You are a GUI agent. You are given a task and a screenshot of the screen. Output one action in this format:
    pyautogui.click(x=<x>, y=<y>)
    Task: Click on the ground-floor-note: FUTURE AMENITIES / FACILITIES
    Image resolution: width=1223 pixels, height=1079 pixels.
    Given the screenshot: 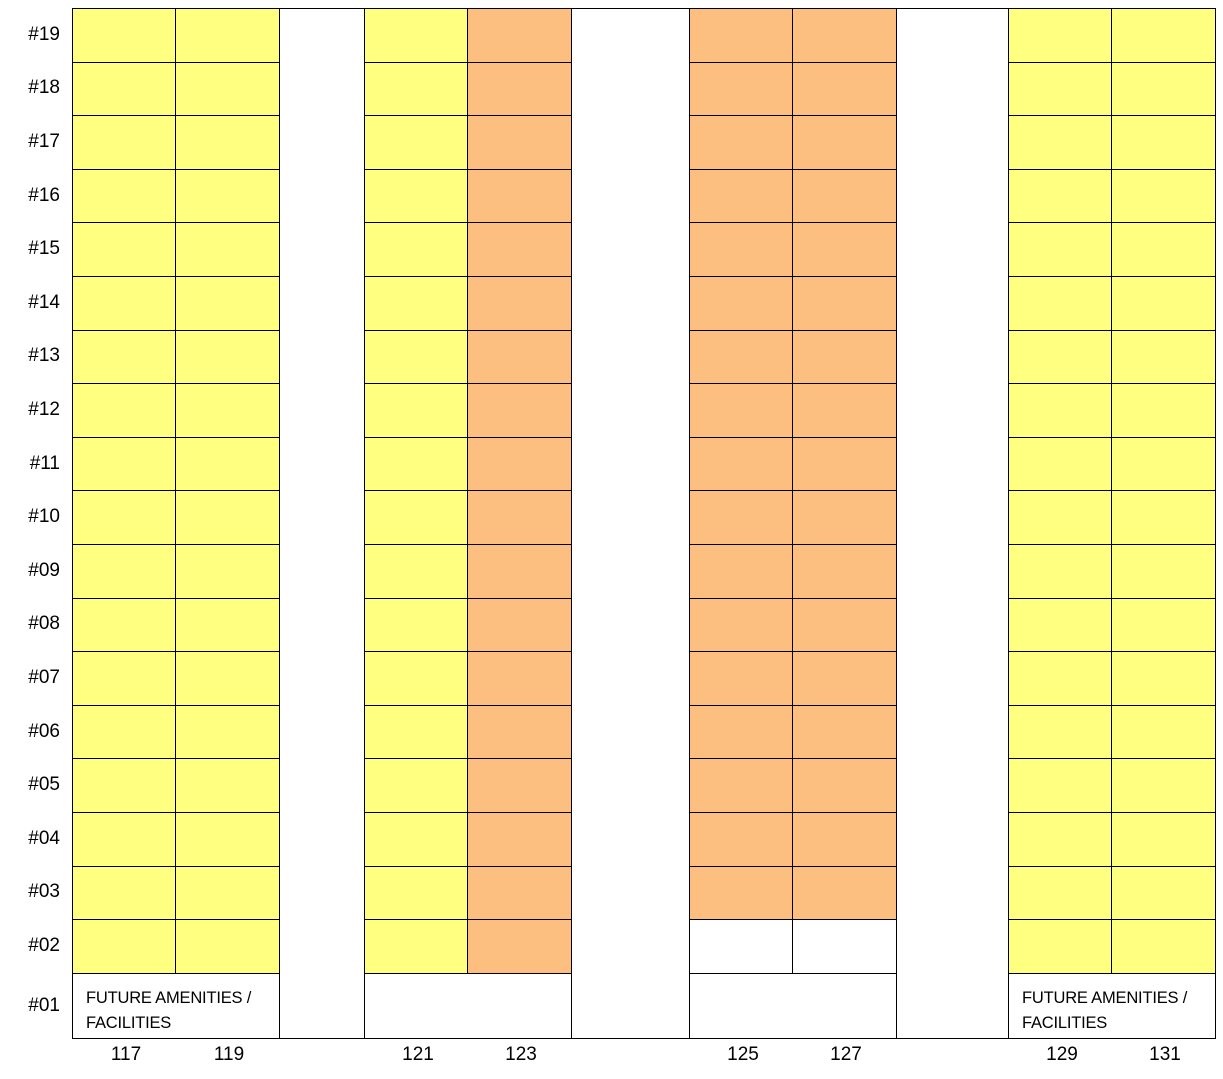 What is the action you would take?
    pyautogui.click(x=1105, y=1010)
    